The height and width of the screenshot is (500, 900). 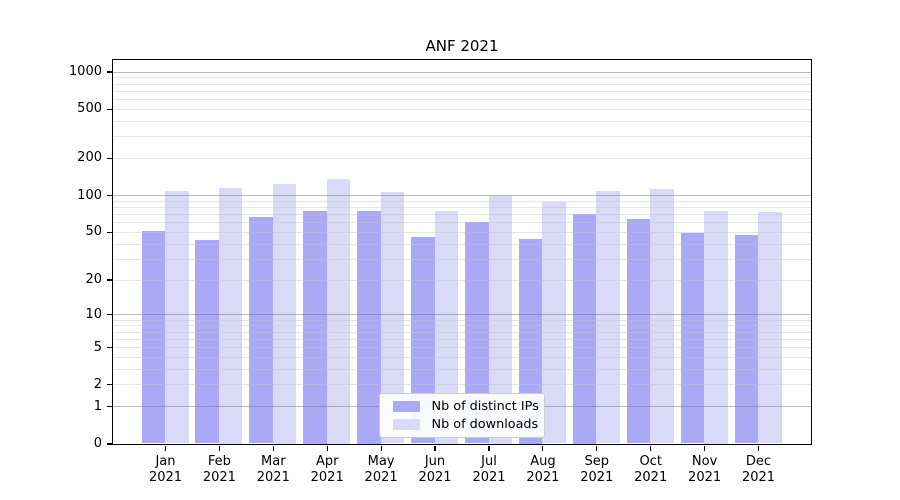 I want to click on x-tick-mark-jun, so click(x=435, y=448).